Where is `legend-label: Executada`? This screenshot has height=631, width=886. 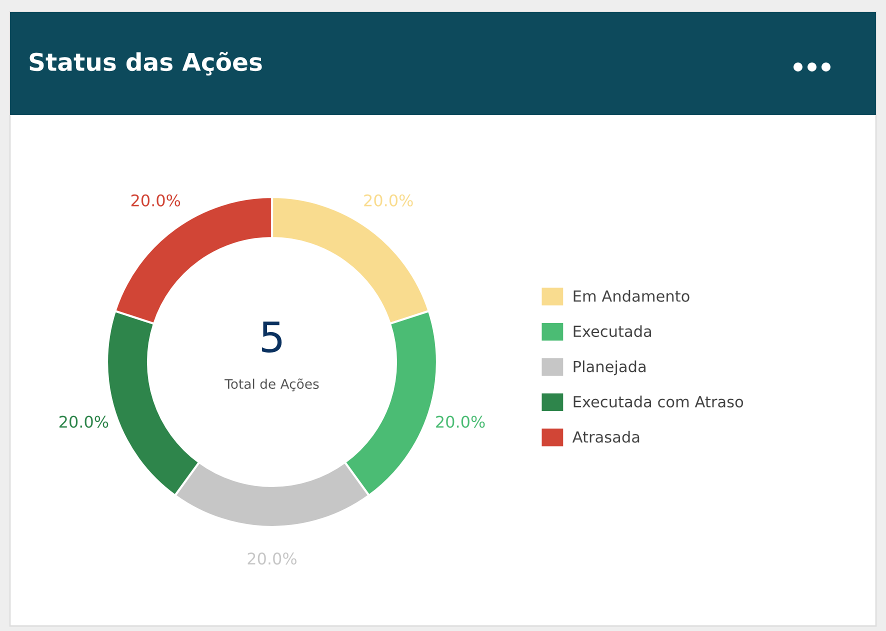
legend-label: Executada is located at coordinates (613, 331).